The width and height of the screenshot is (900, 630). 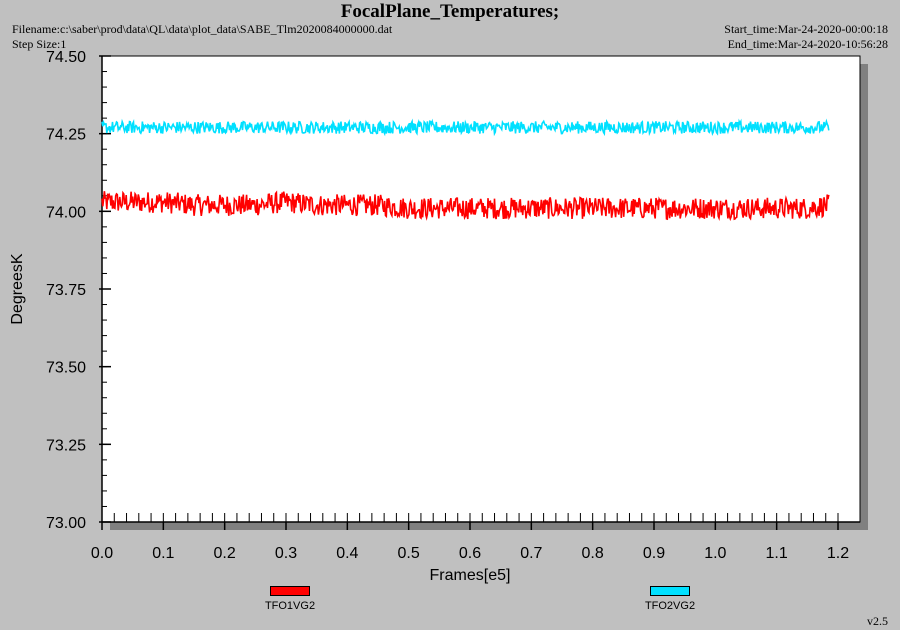 I want to click on legend-item-tfo2vg2: TFO2VG2, so click(x=670, y=599).